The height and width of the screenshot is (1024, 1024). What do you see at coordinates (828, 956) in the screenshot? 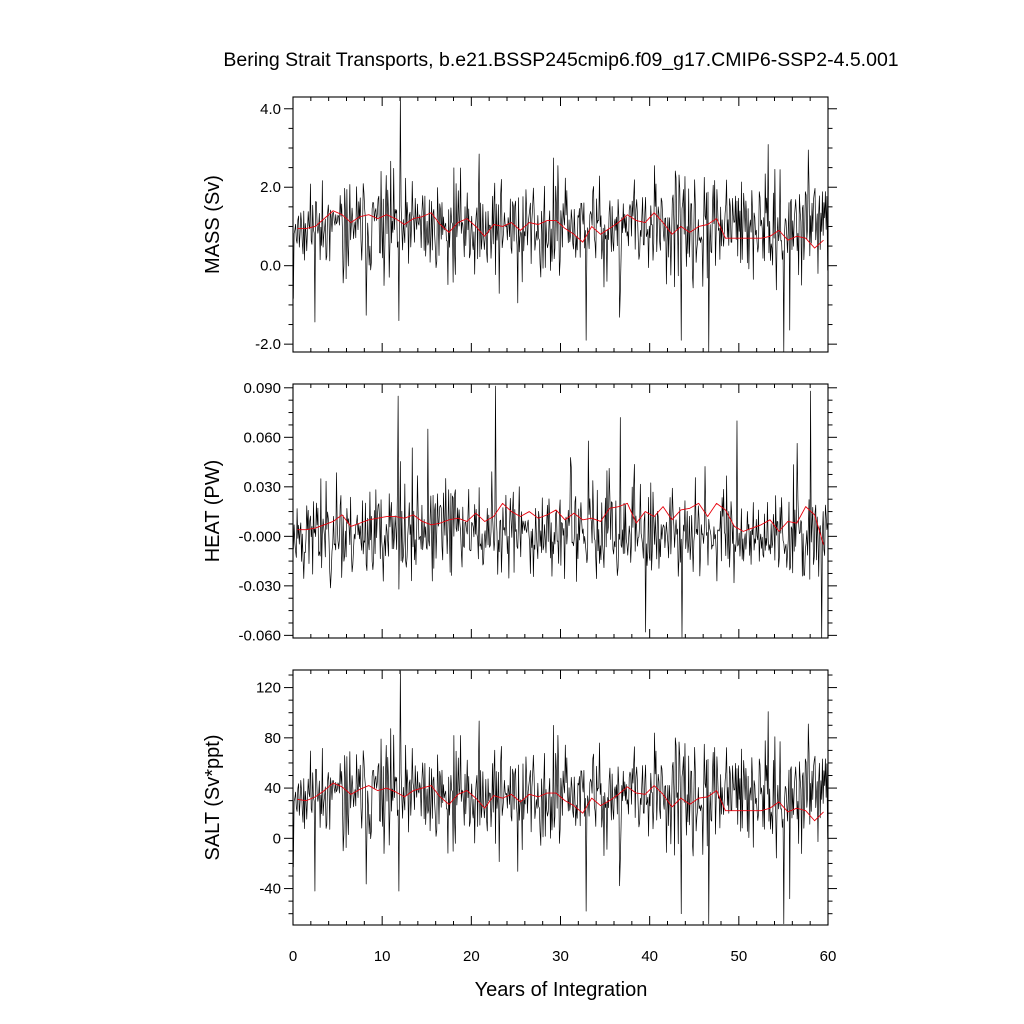
I see `x-tick-label: 60` at bounding box center [828, 956].